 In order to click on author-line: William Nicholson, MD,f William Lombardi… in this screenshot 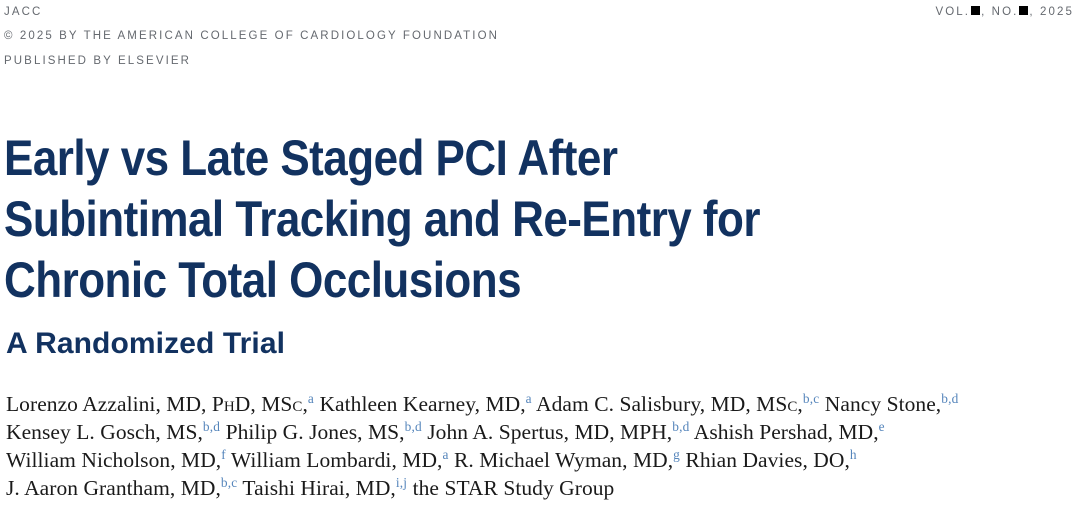, I will do `click(543, 460)`.